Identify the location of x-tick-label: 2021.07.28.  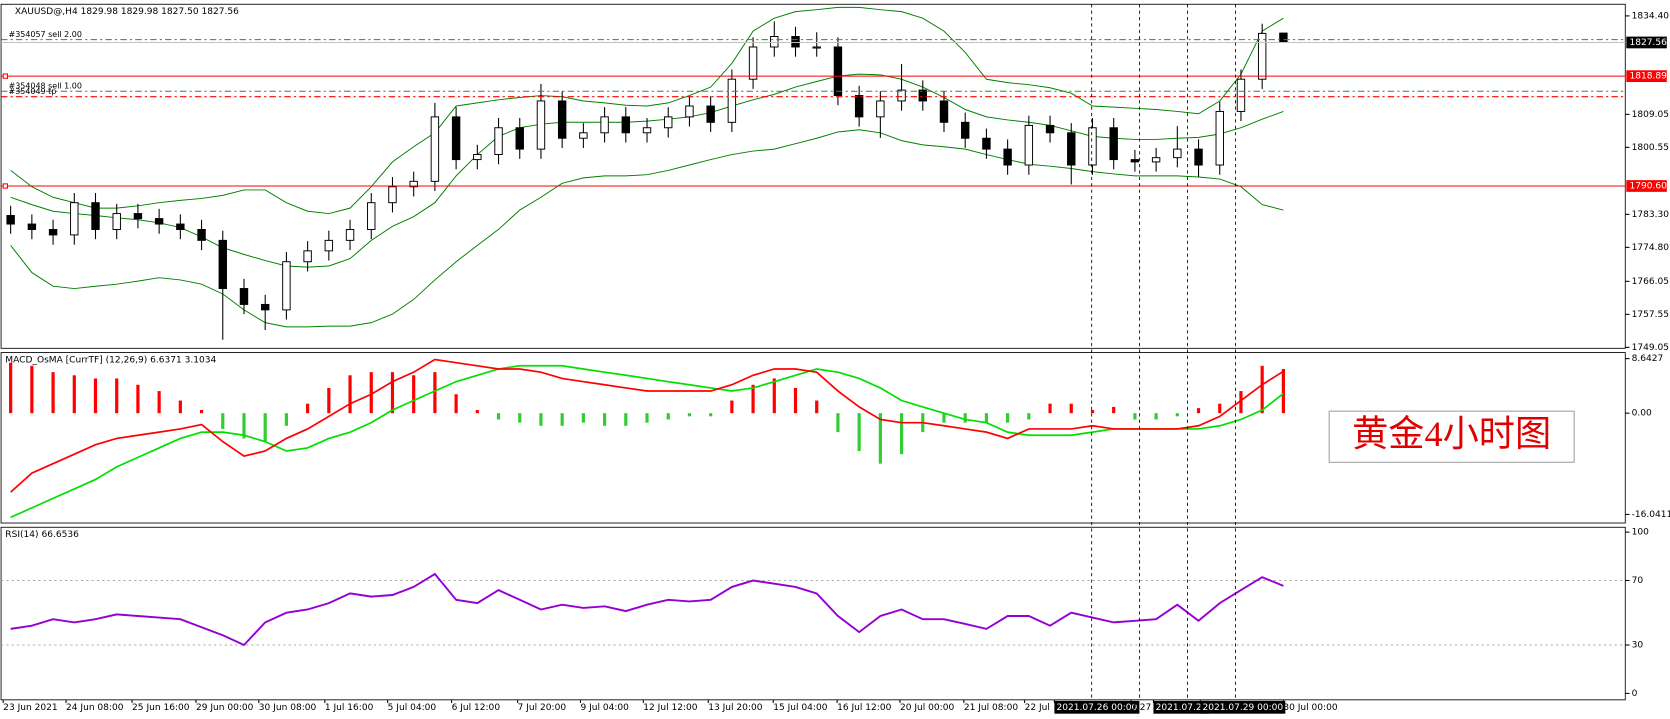
(1182, 708).